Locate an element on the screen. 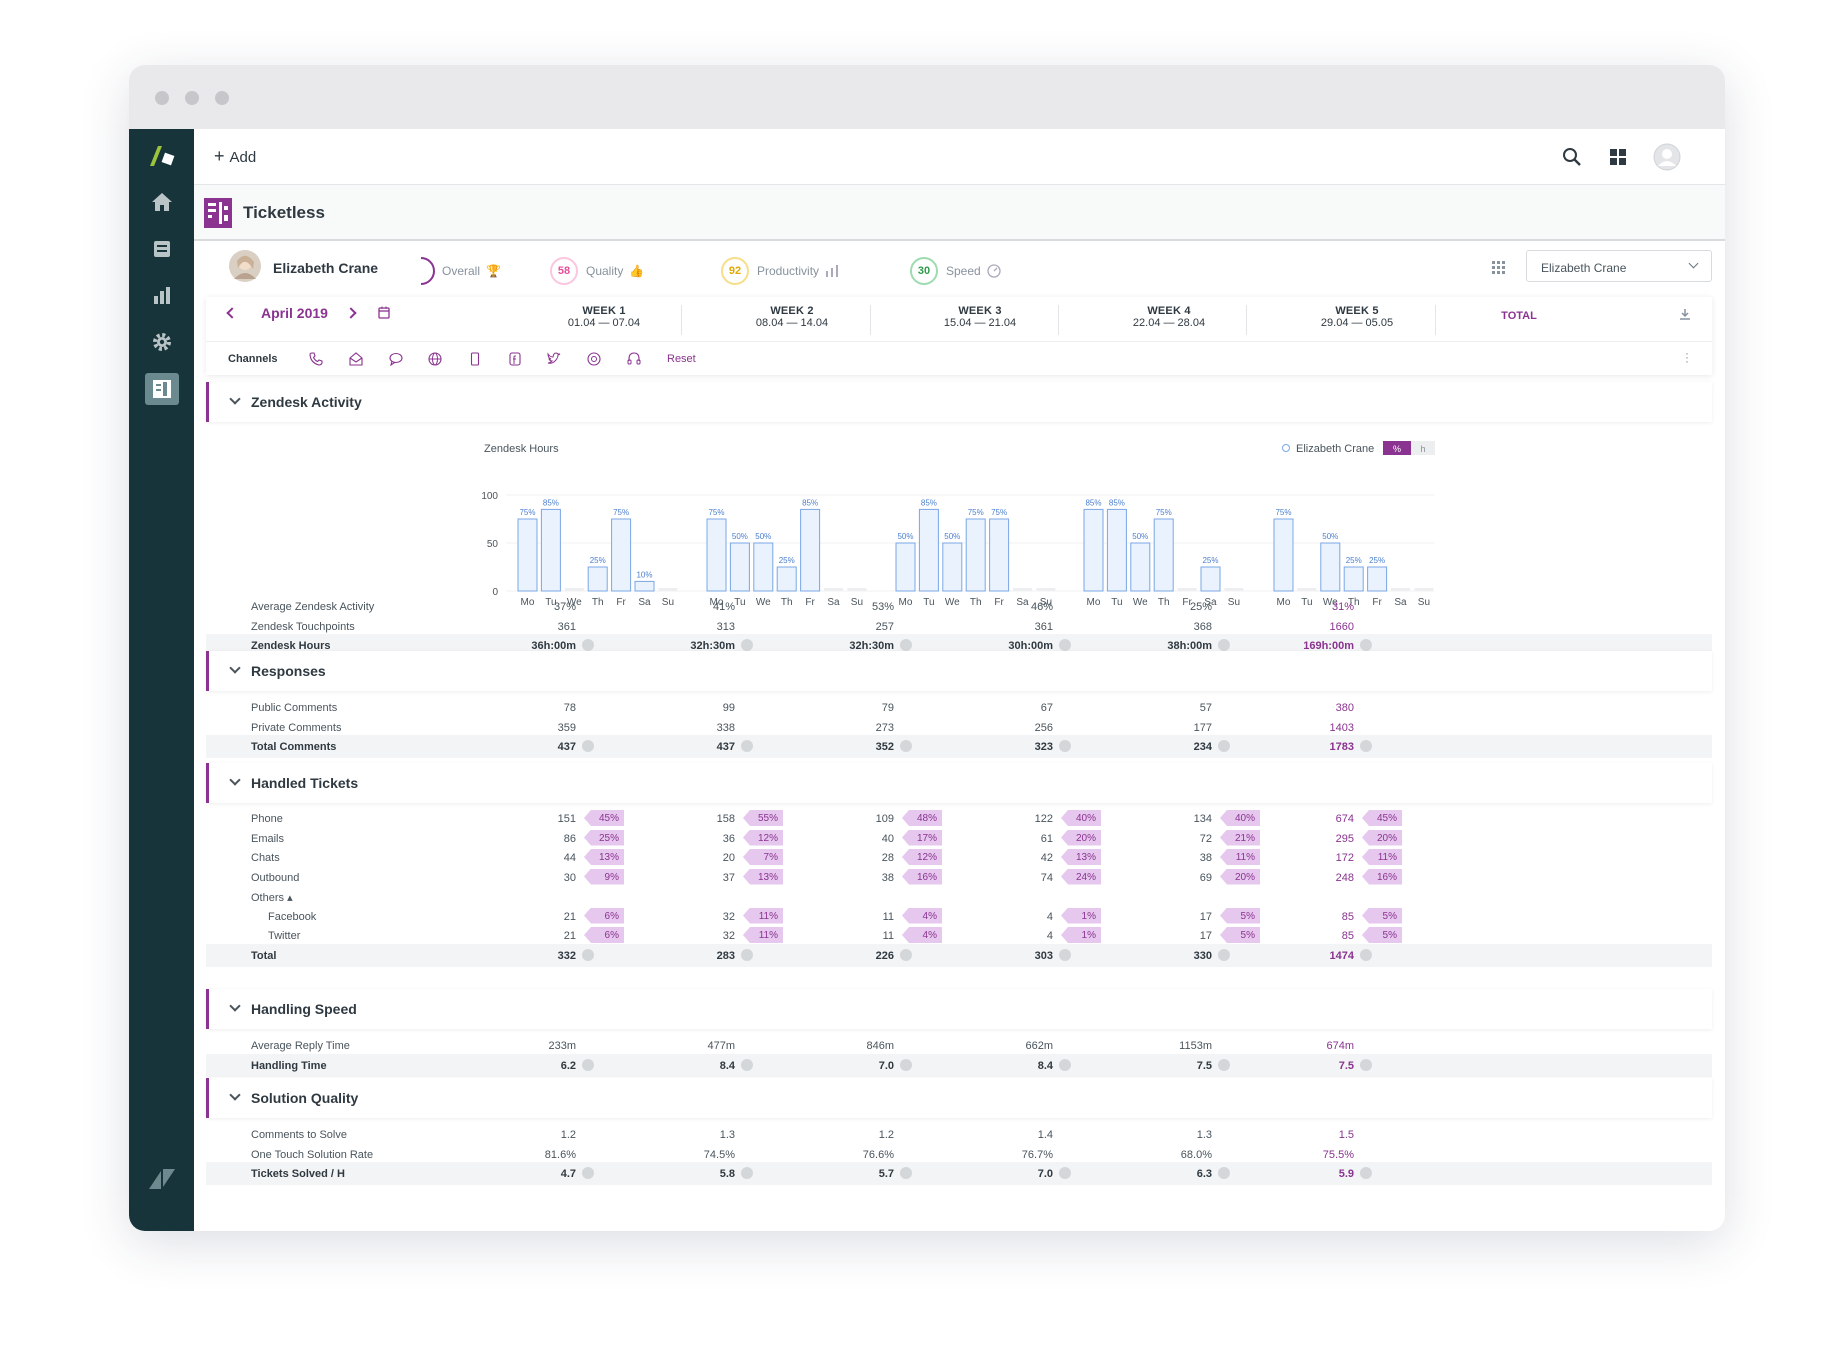 The height and width of the screenshot is (1364, 1844). section-header-quality: Solution Quality is located at coordinates (959, 1098).